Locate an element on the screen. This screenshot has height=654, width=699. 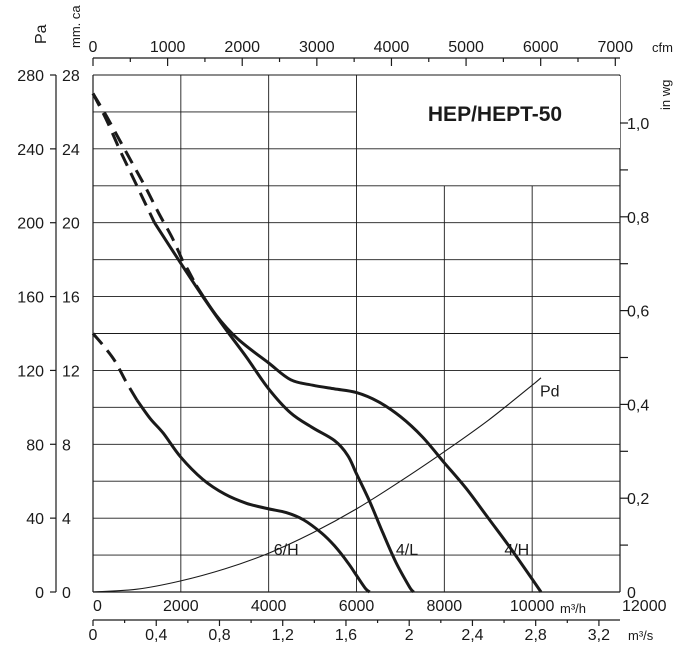
tick-label-mmca: 28 is located at coordinates (71, 76).